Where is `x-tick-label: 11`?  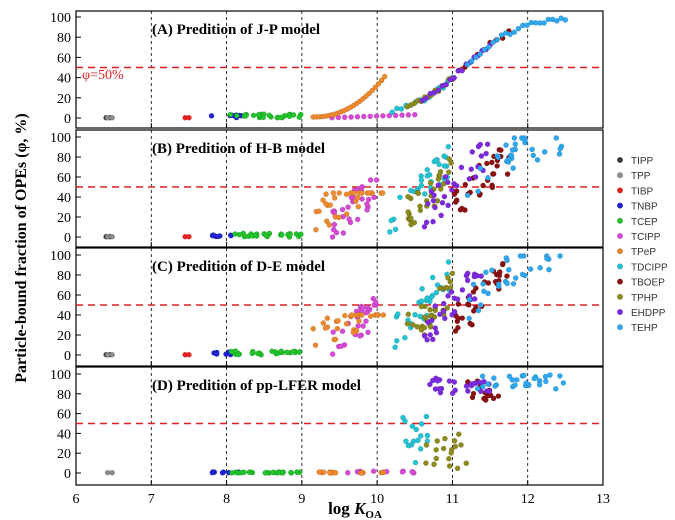
x-tick-label: 11 is located at coordinates (452, 499).